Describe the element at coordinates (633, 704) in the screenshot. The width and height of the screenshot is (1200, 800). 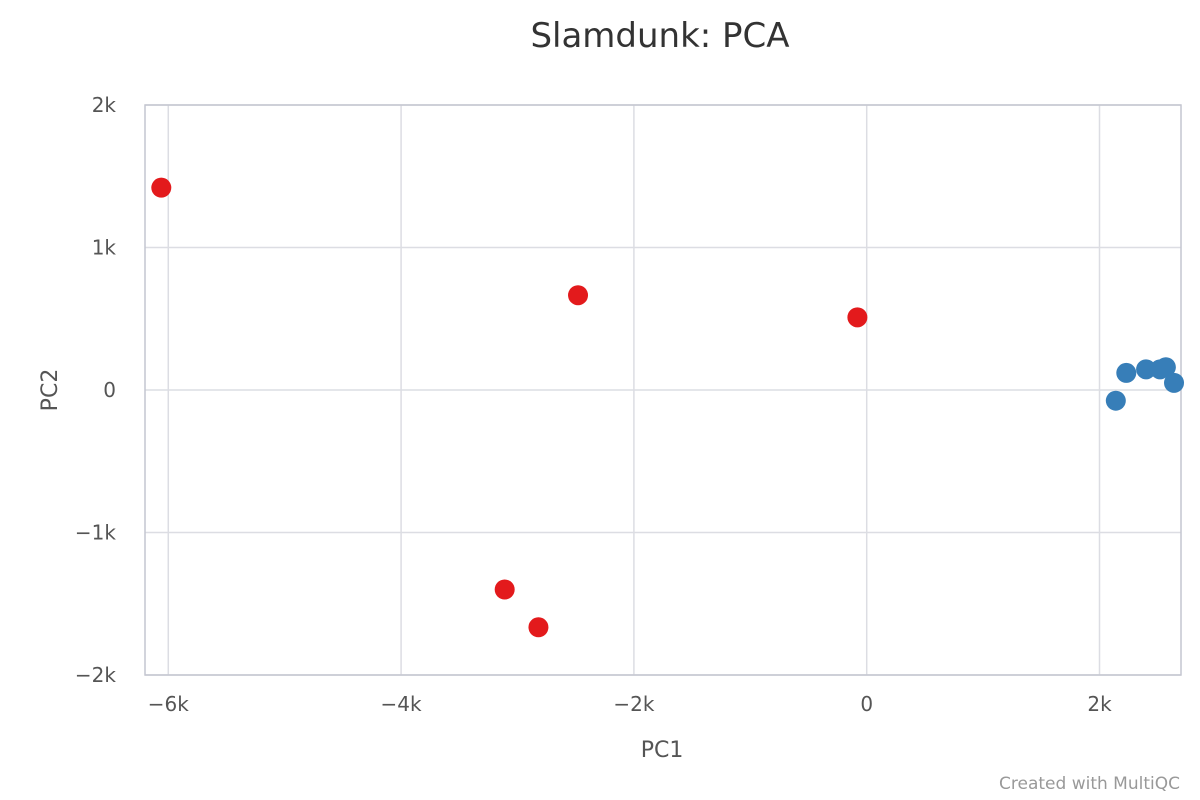
I see `x-tick-label: −2k` at that location.